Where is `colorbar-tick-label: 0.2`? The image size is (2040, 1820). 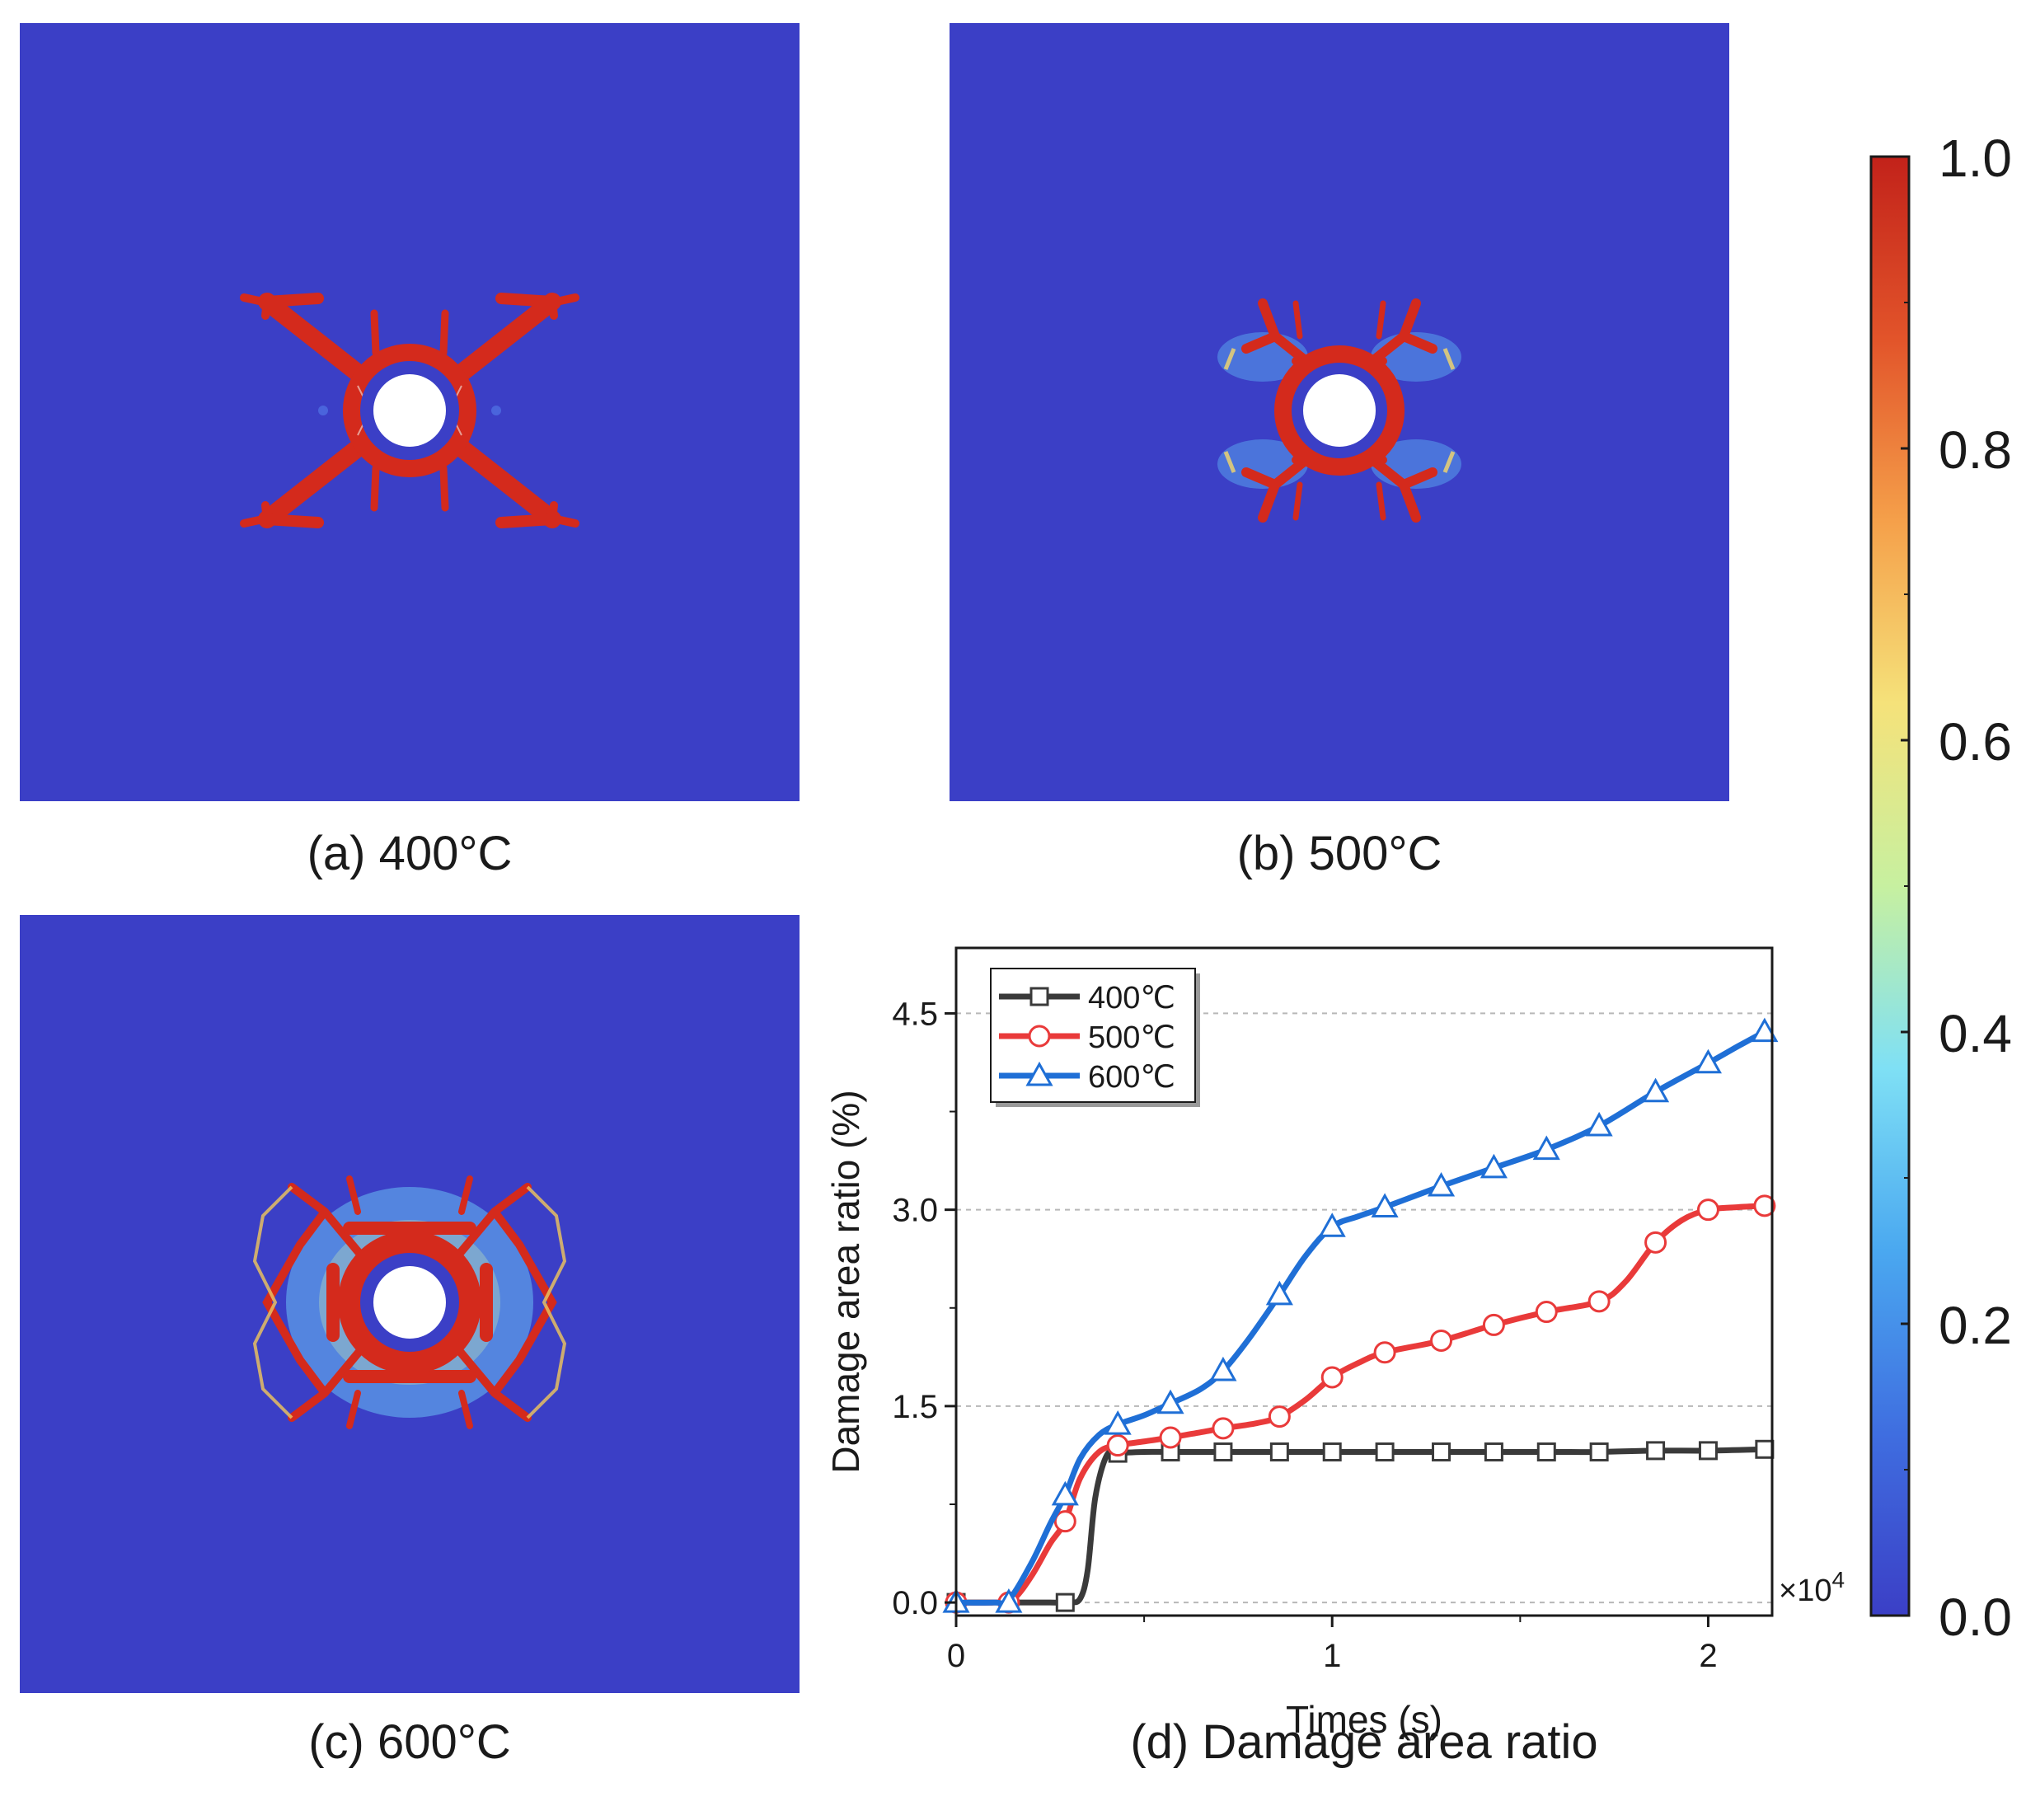
colorbar-tick-label: 0.2 is located at coordinates (1975, 1325).